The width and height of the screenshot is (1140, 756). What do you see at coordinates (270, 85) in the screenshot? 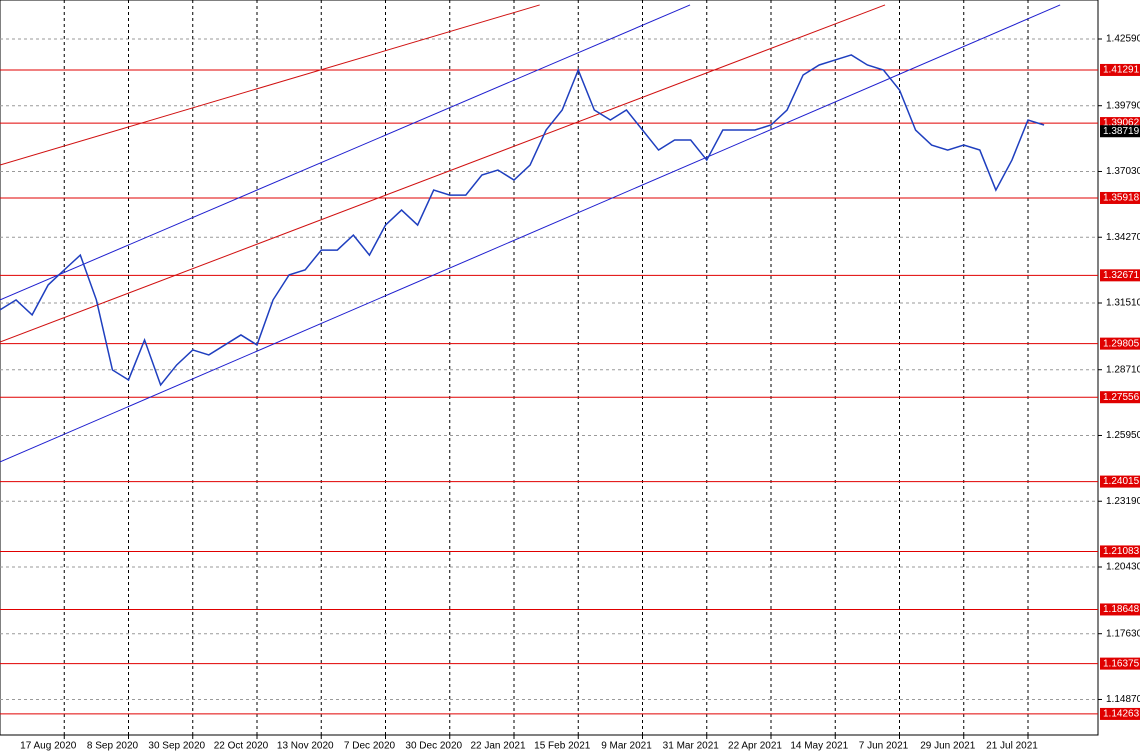
I see `trendline` at bounding box center [270, 85].